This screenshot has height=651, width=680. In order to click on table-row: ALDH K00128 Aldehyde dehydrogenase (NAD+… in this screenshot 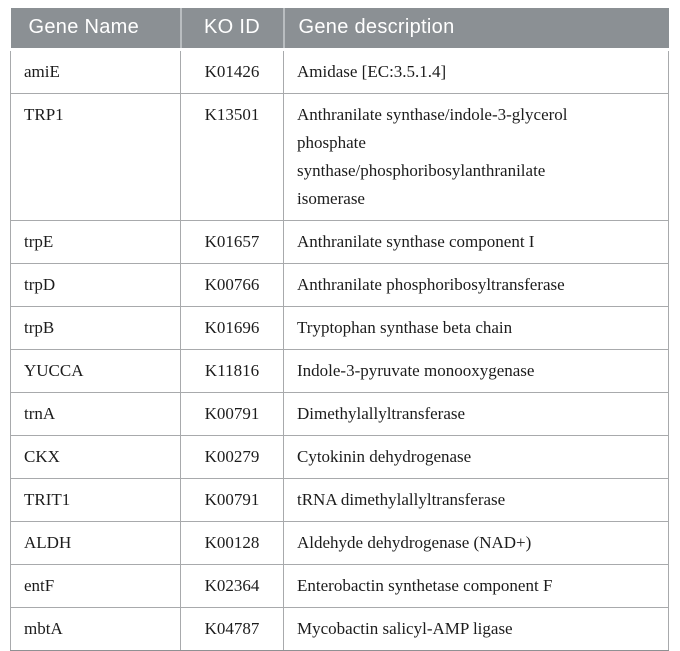, I will do `click(339, 543)`.